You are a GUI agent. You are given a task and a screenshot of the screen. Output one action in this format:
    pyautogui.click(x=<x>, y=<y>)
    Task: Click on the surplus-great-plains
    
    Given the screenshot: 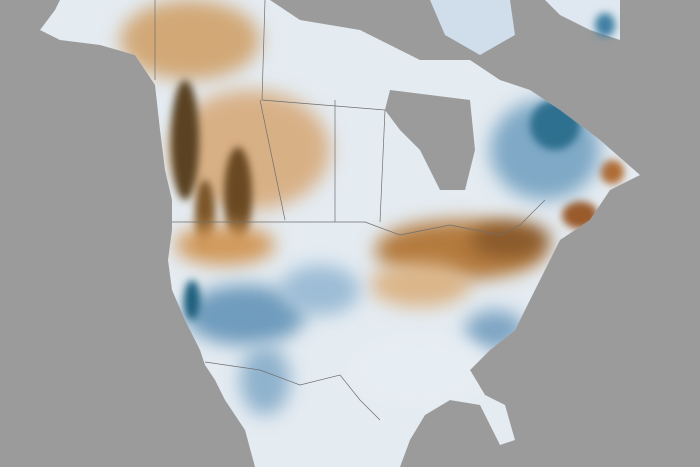 What is the action you would take?
    pyautogui.click(x=320, y=290)
    